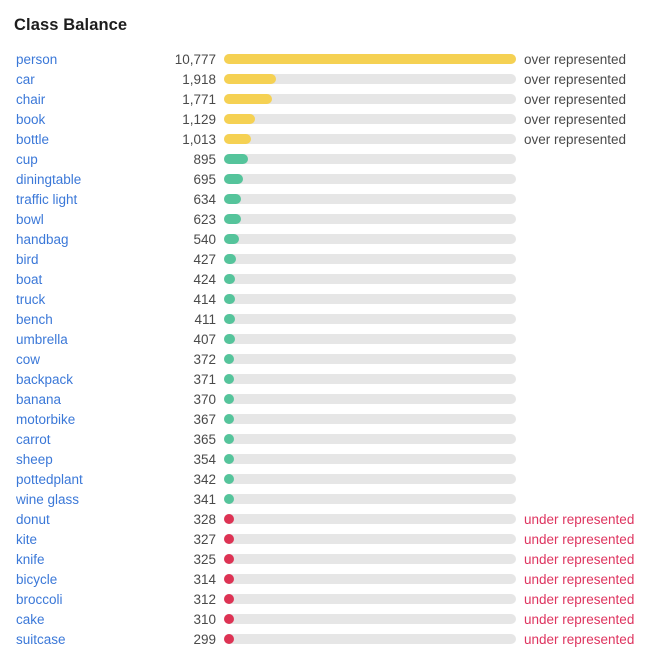 The height and width of the screenshot is (651, 668). I want to click on class-name-link: motorbike, so click(46, 419).